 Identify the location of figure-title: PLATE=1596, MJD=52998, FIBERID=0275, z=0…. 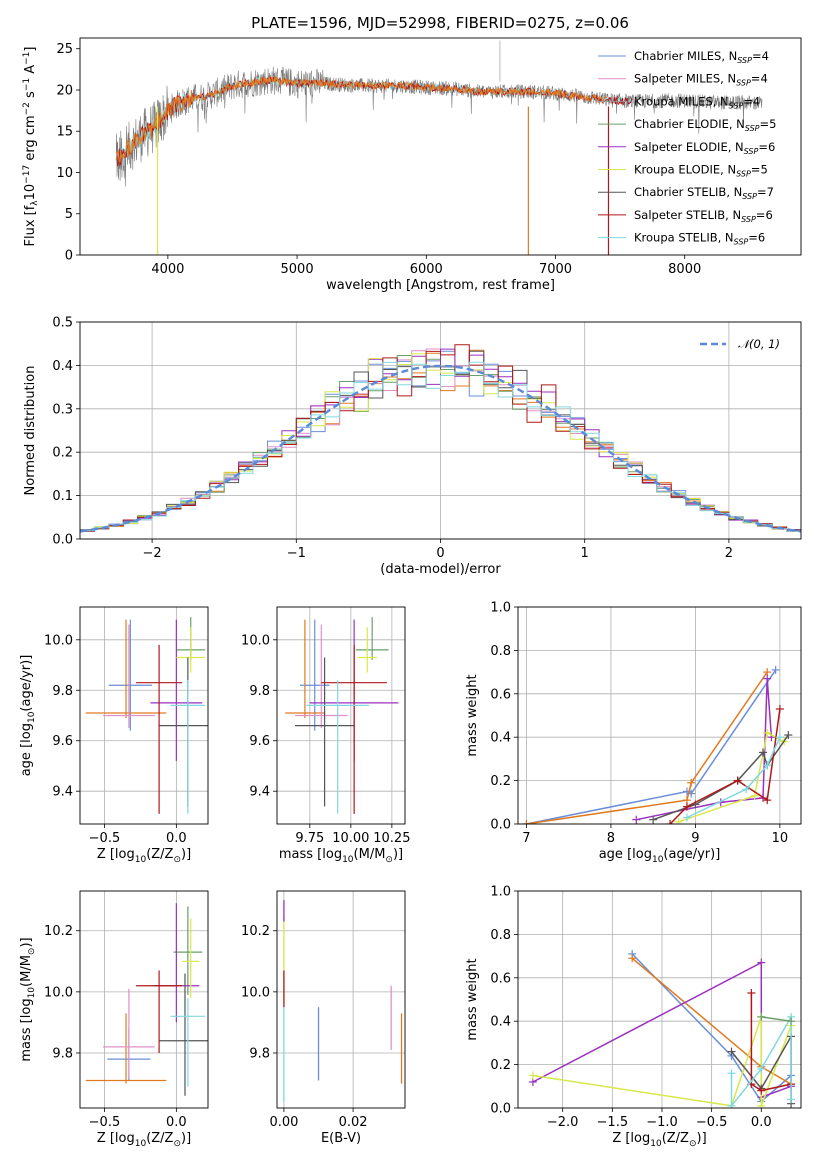
(440, 23).